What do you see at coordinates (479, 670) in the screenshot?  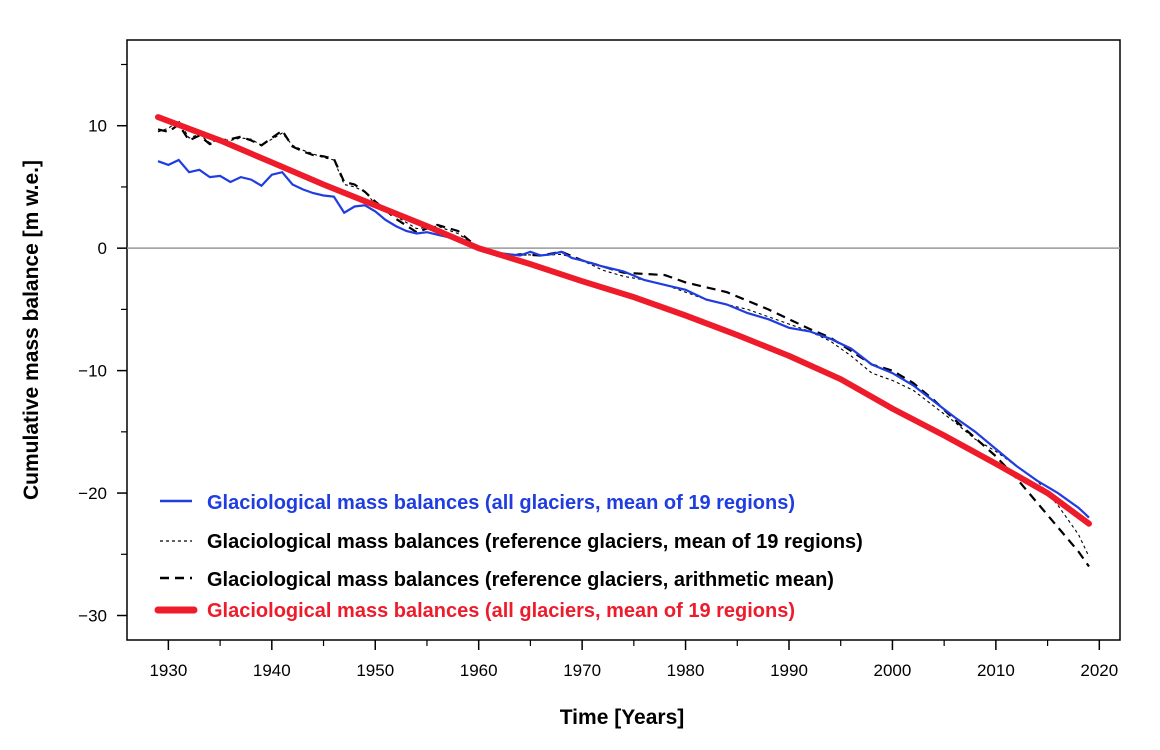 I see `x-tick-label: 1960` at bounding box center [479, 670].